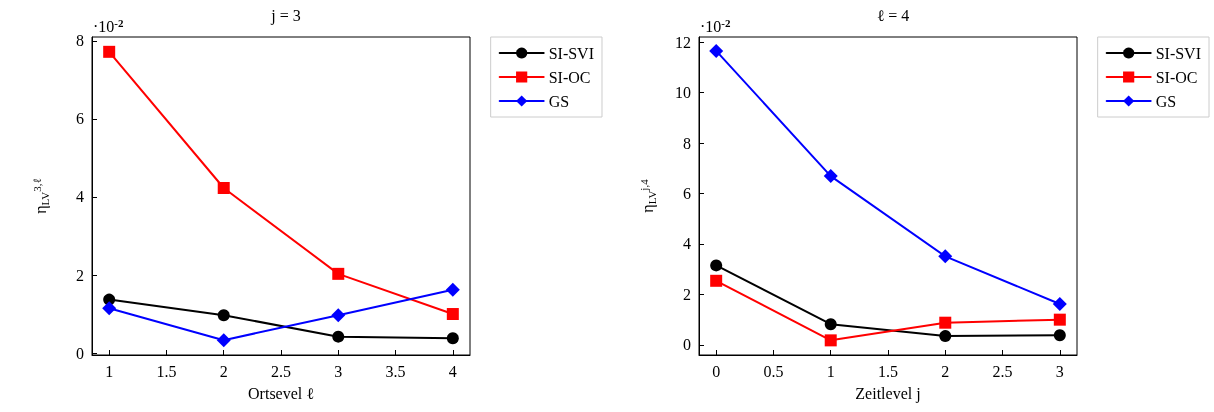  I want to click on x-tick-label: 4, so click(452, 371).